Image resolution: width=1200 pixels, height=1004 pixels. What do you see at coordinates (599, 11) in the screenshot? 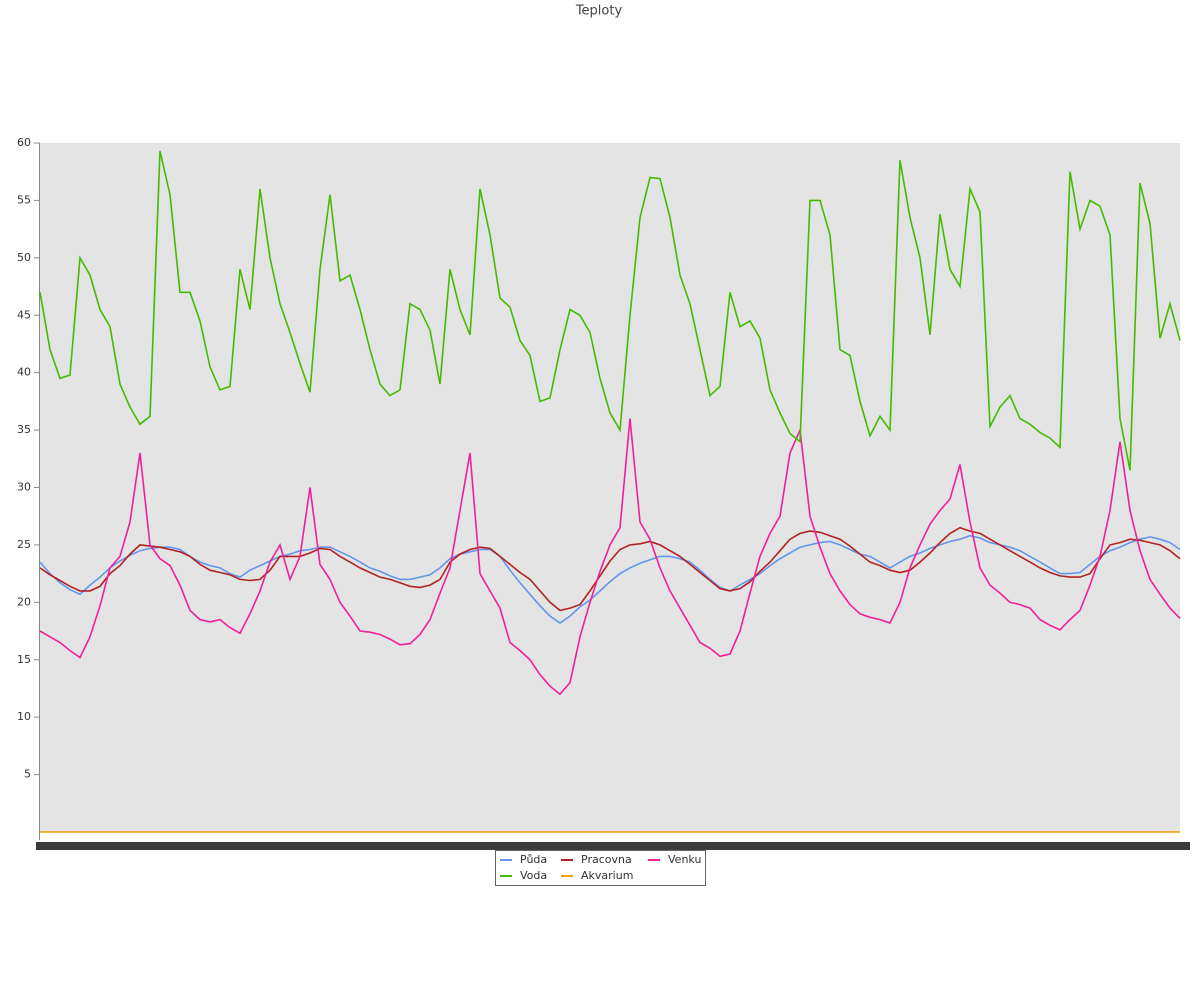
I see `chart-title: Teploty` at bounding box center [599, 11].